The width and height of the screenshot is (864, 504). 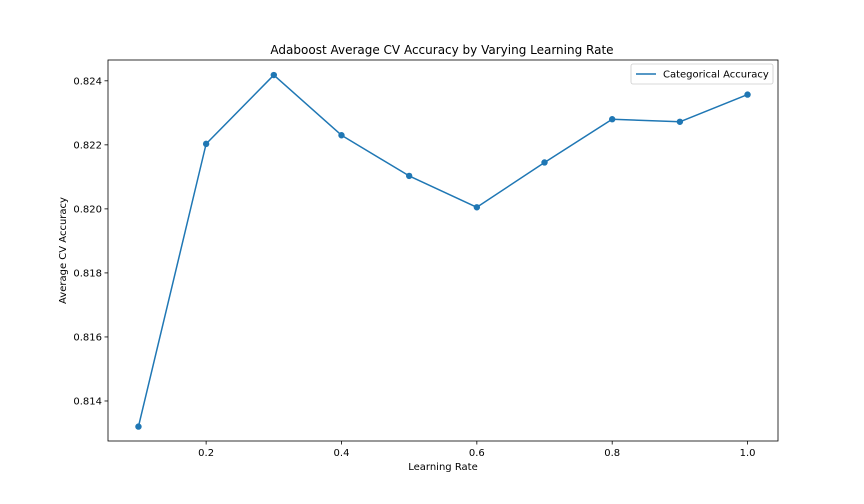 I want to click on x-tick-label: 1.0, so click(x=748, y=453).